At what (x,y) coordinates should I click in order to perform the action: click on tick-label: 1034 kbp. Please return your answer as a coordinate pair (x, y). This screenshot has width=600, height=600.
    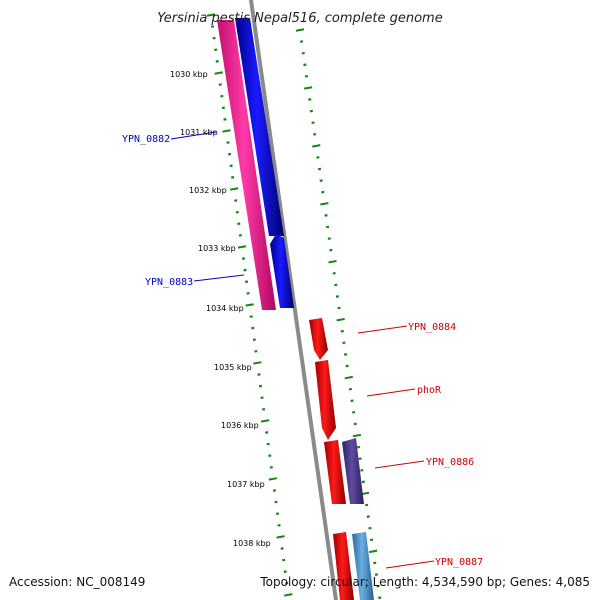
    Looking at the image, I should click on (225, 308).